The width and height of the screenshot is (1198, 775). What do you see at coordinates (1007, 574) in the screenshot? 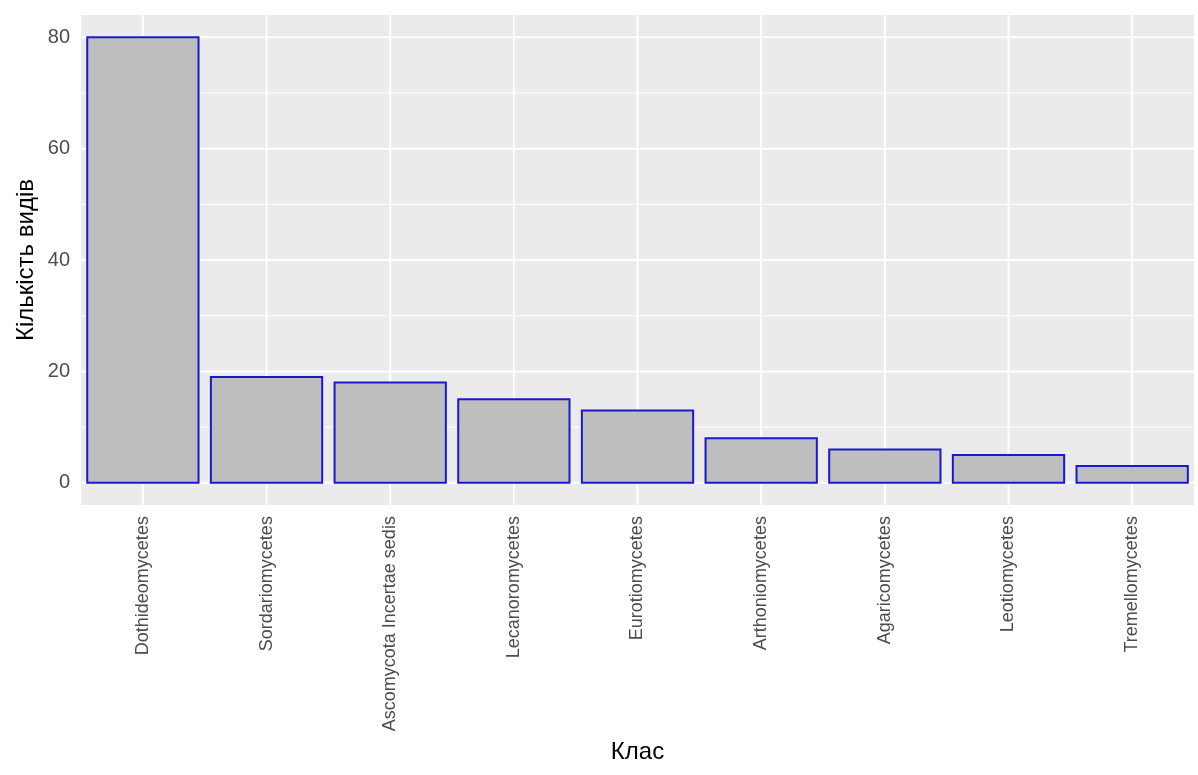
I see `x-tick-label: Leotiomycetes` at bounding box center [1007, 574].